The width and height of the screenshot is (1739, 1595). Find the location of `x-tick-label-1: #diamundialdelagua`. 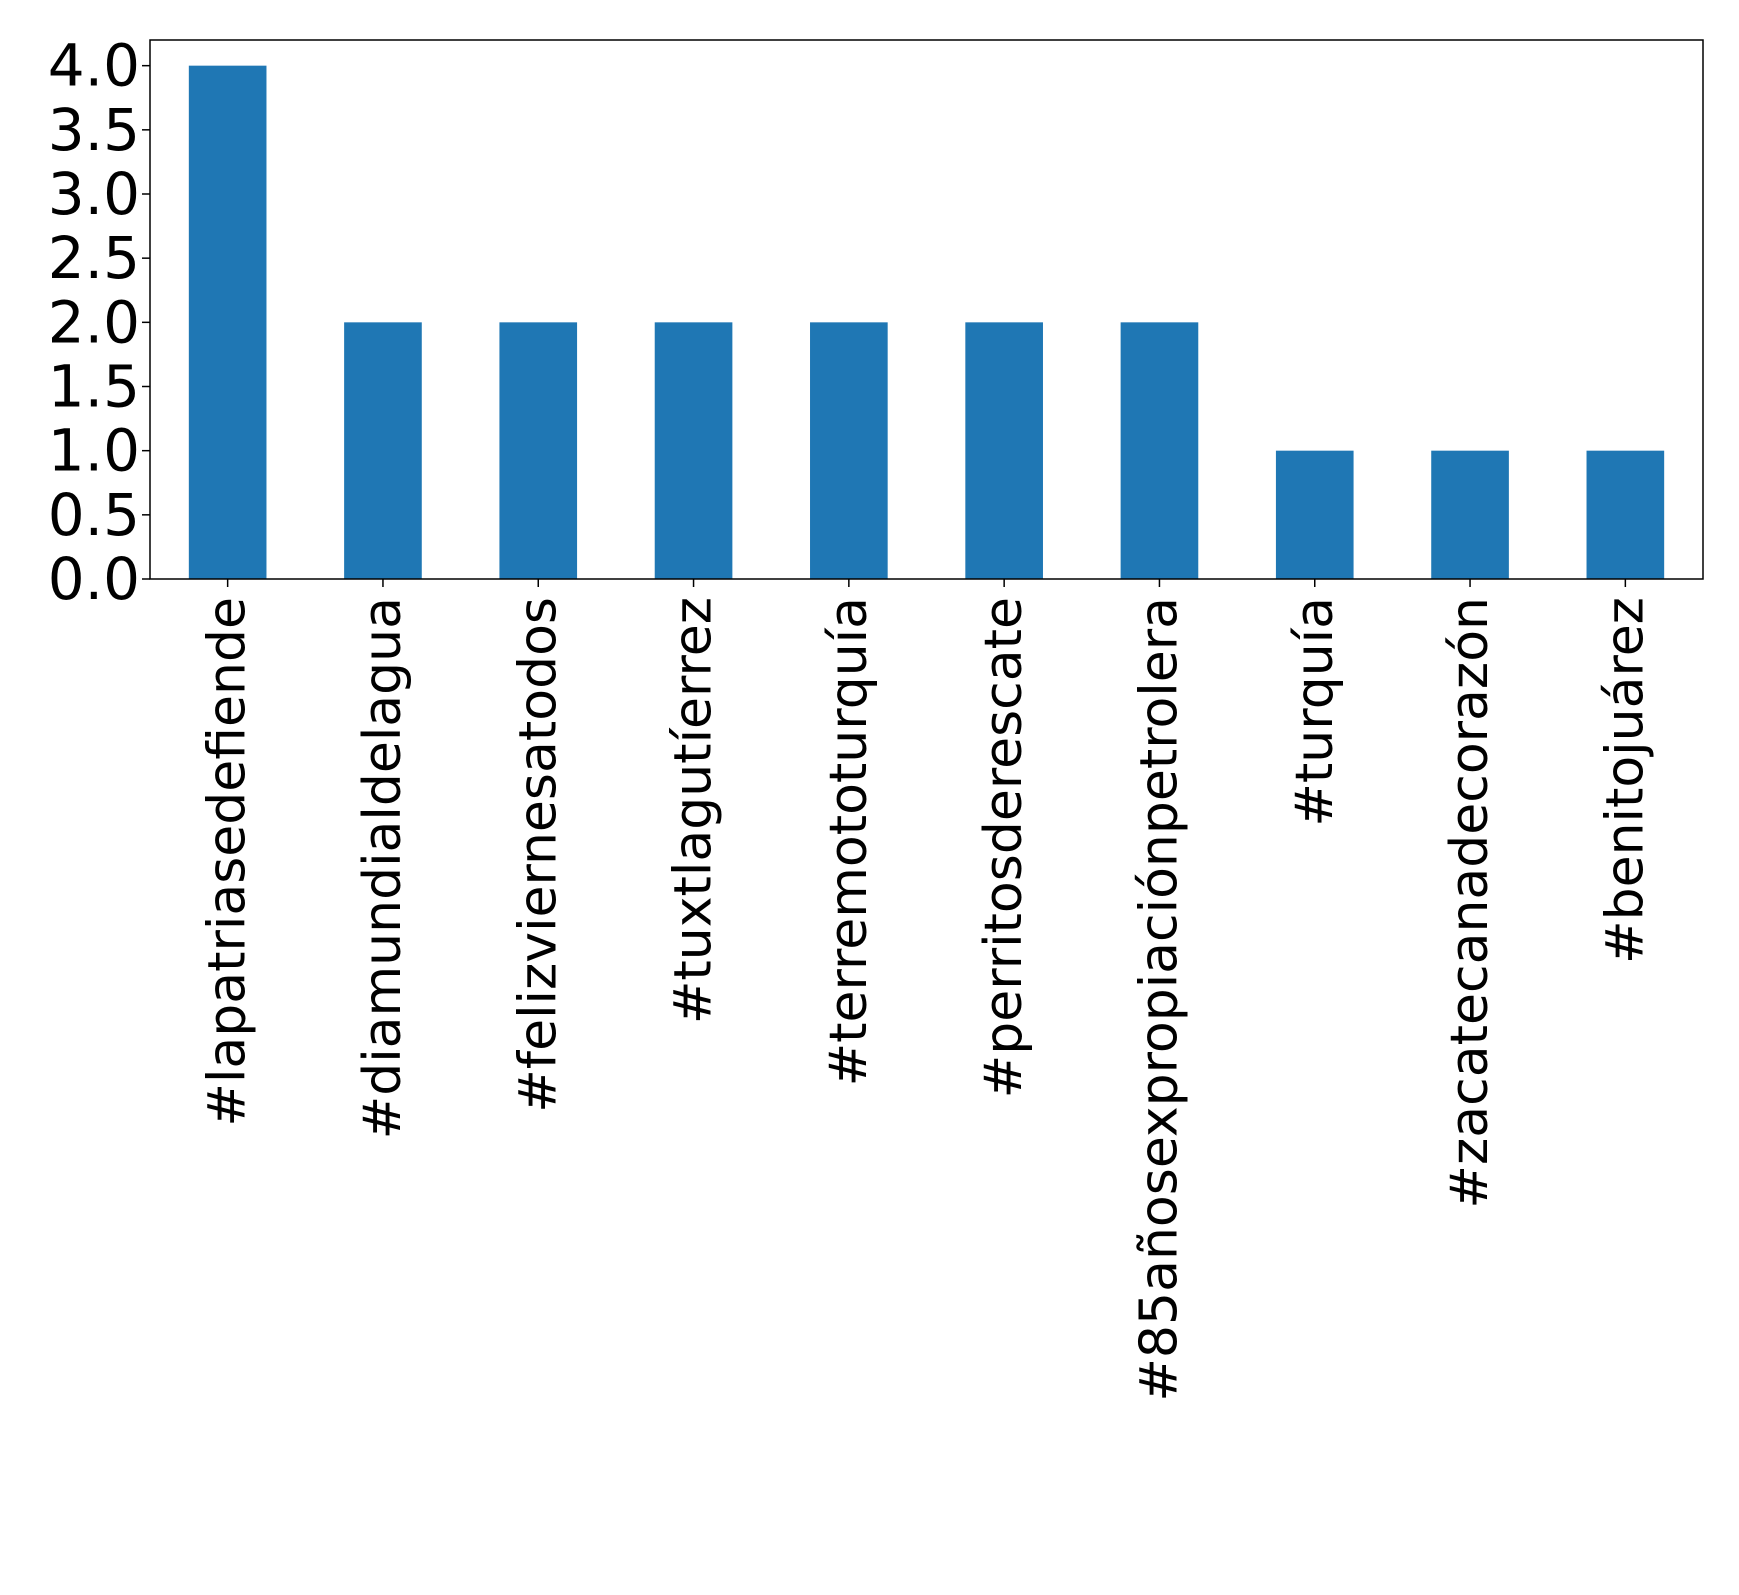

x-tick-label-1: #diamundialdelagua is located at coordinates (383, 868).